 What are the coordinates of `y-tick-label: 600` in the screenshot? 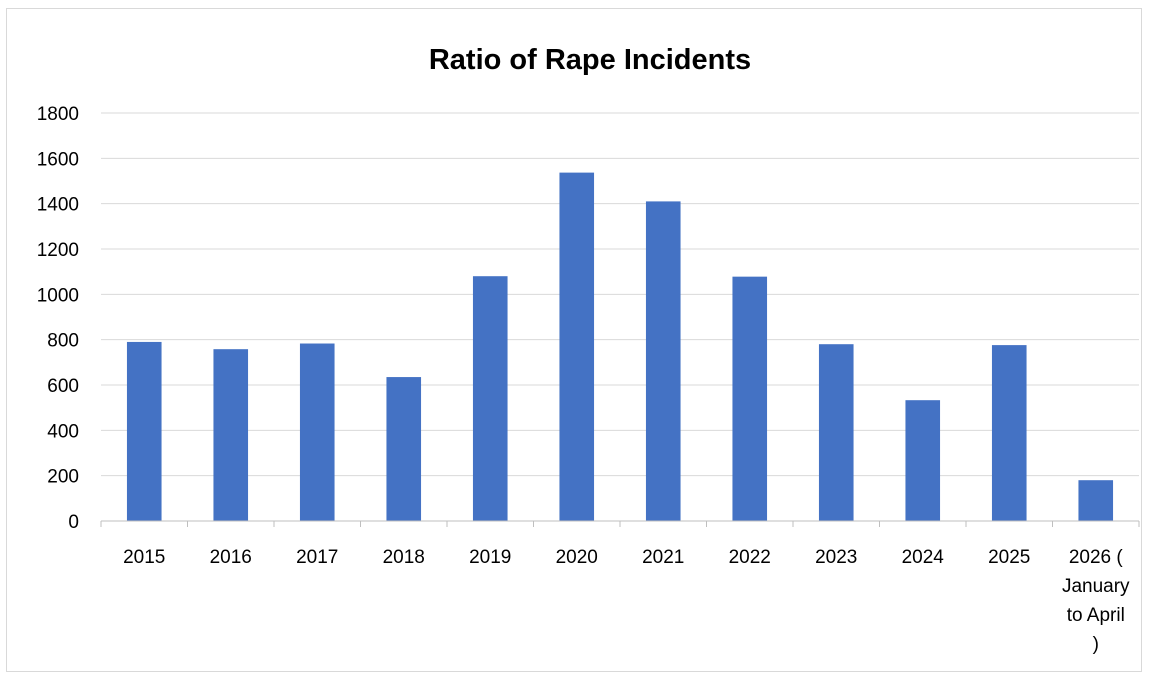 It's located at (63, 386).